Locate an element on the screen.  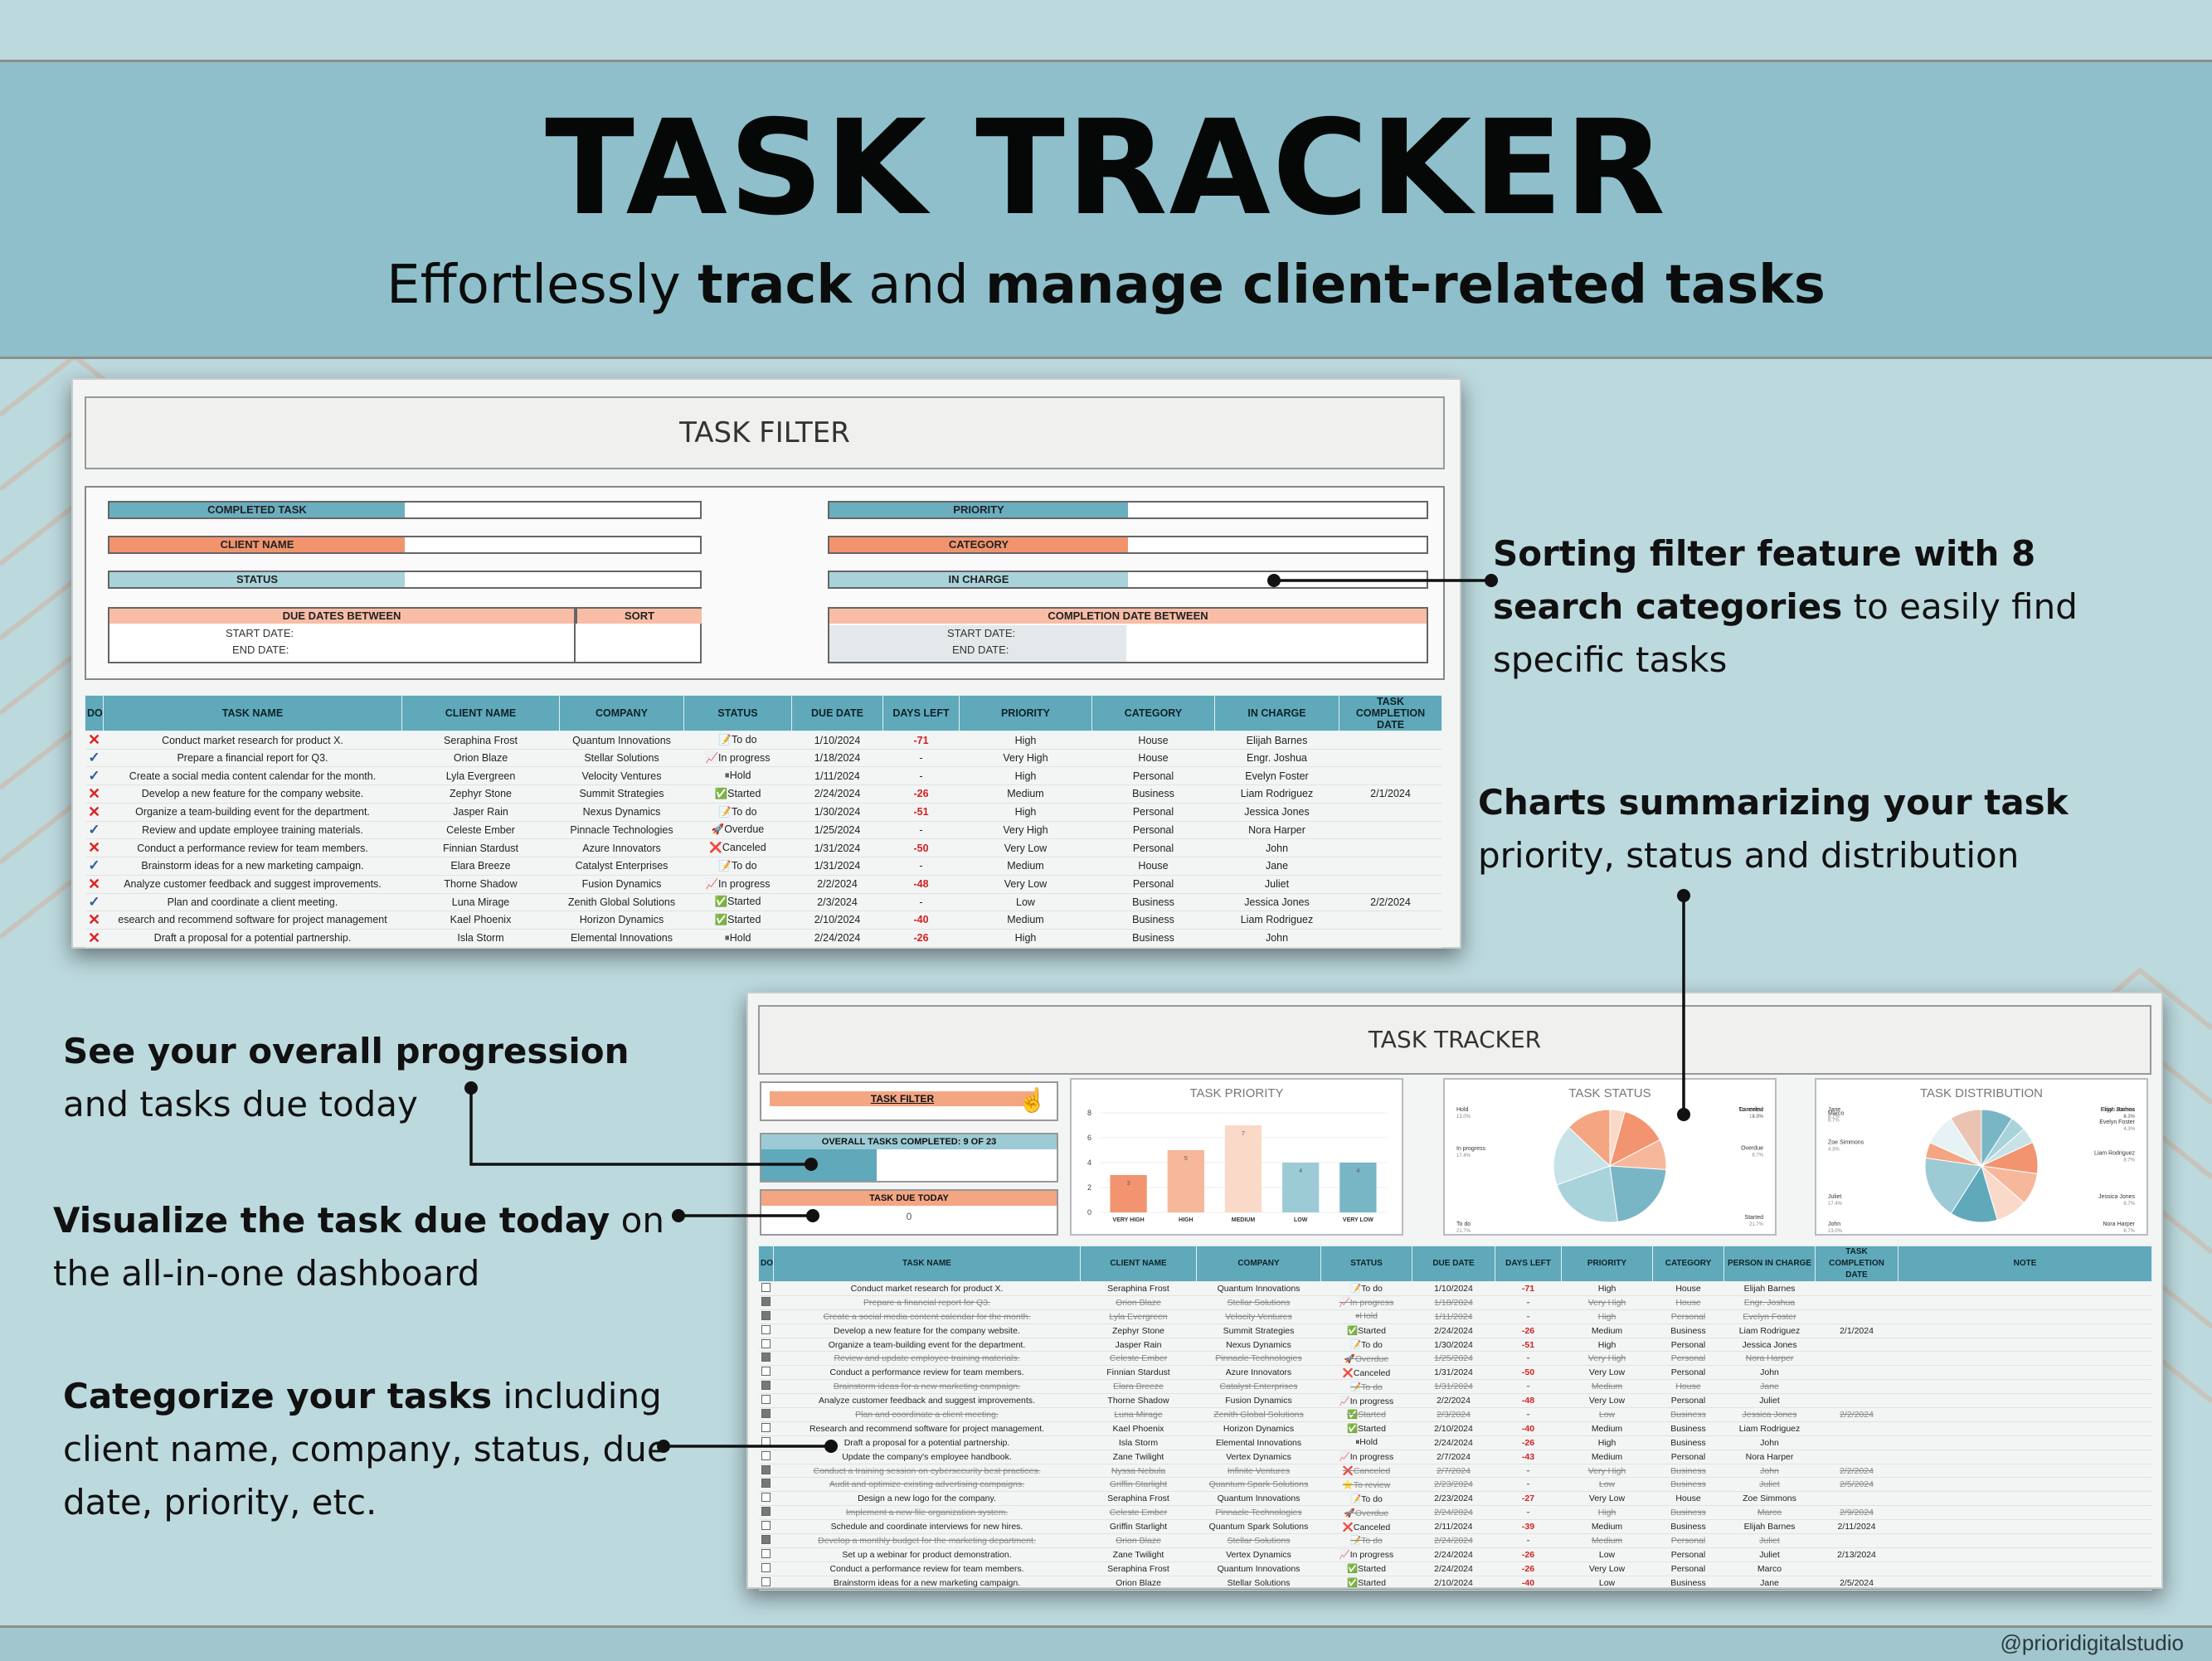
filter-client-name: CLIENT NAME is located at coordinates (405, 545).